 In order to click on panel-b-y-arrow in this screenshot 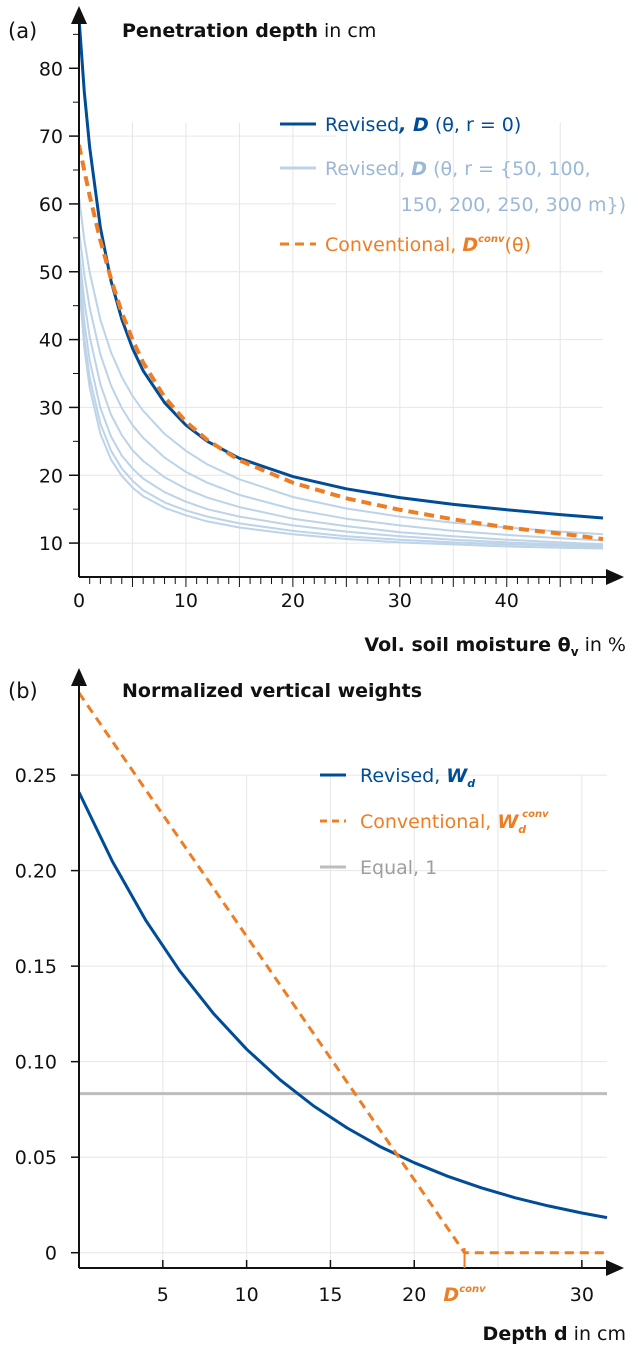, I will do `click(79, 677)`.